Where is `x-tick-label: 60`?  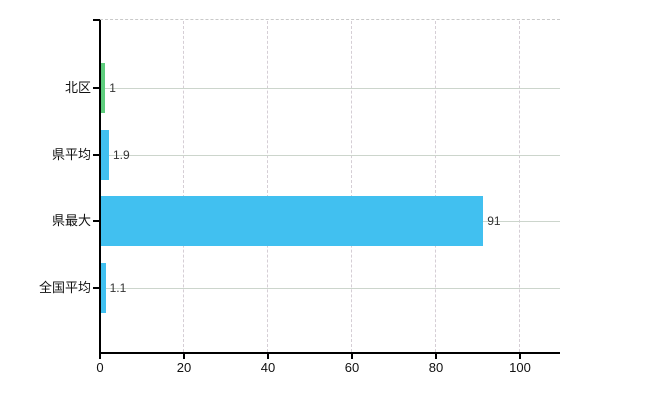
x-tick-label: 60 is located at coordinates (352, 367).